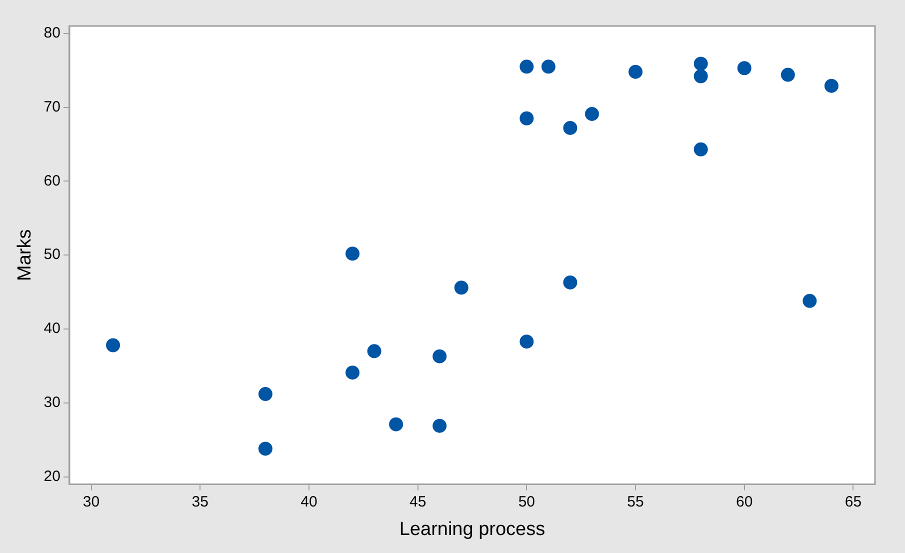  Describe the element at coordinates (52, 403) in the screenshot. I see `y-tick-label: 30` at that location.